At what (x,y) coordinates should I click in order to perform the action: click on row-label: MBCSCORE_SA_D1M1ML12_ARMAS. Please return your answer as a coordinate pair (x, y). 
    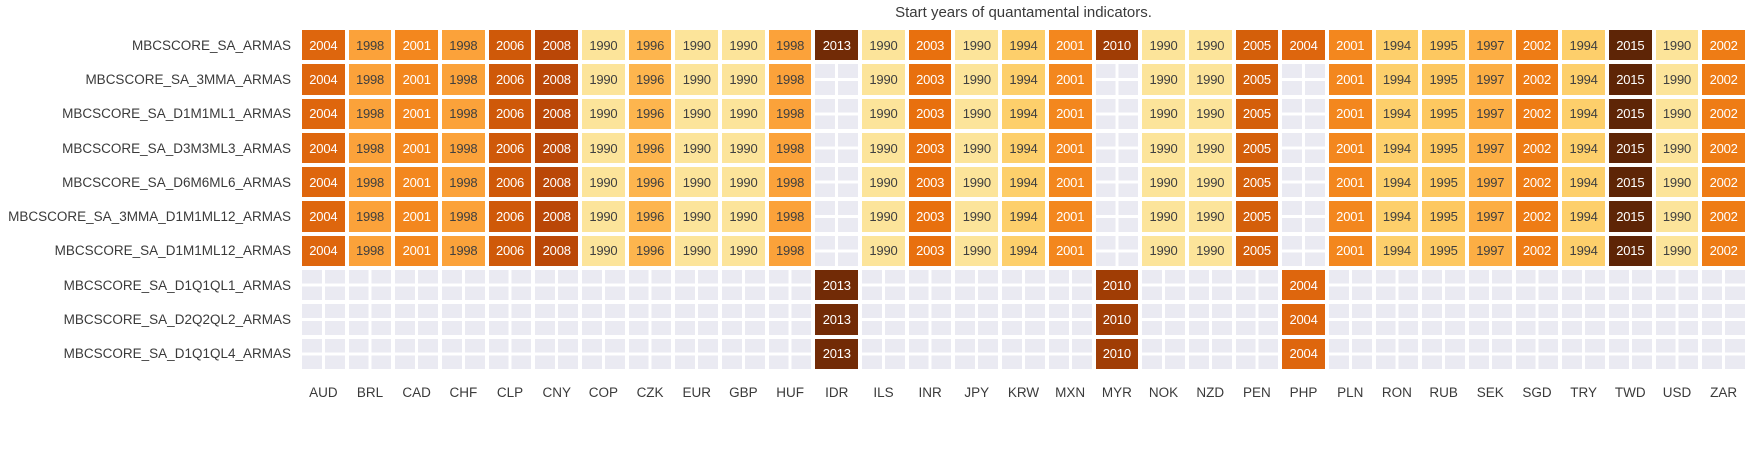
    Looking at the image, I should click on (172, 251).